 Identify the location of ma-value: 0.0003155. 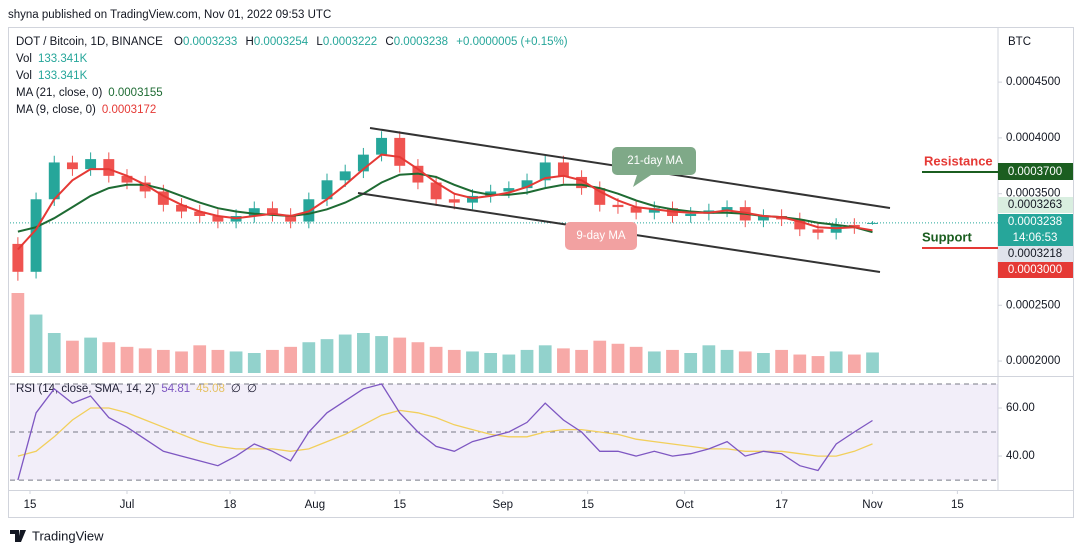
(135, 93).